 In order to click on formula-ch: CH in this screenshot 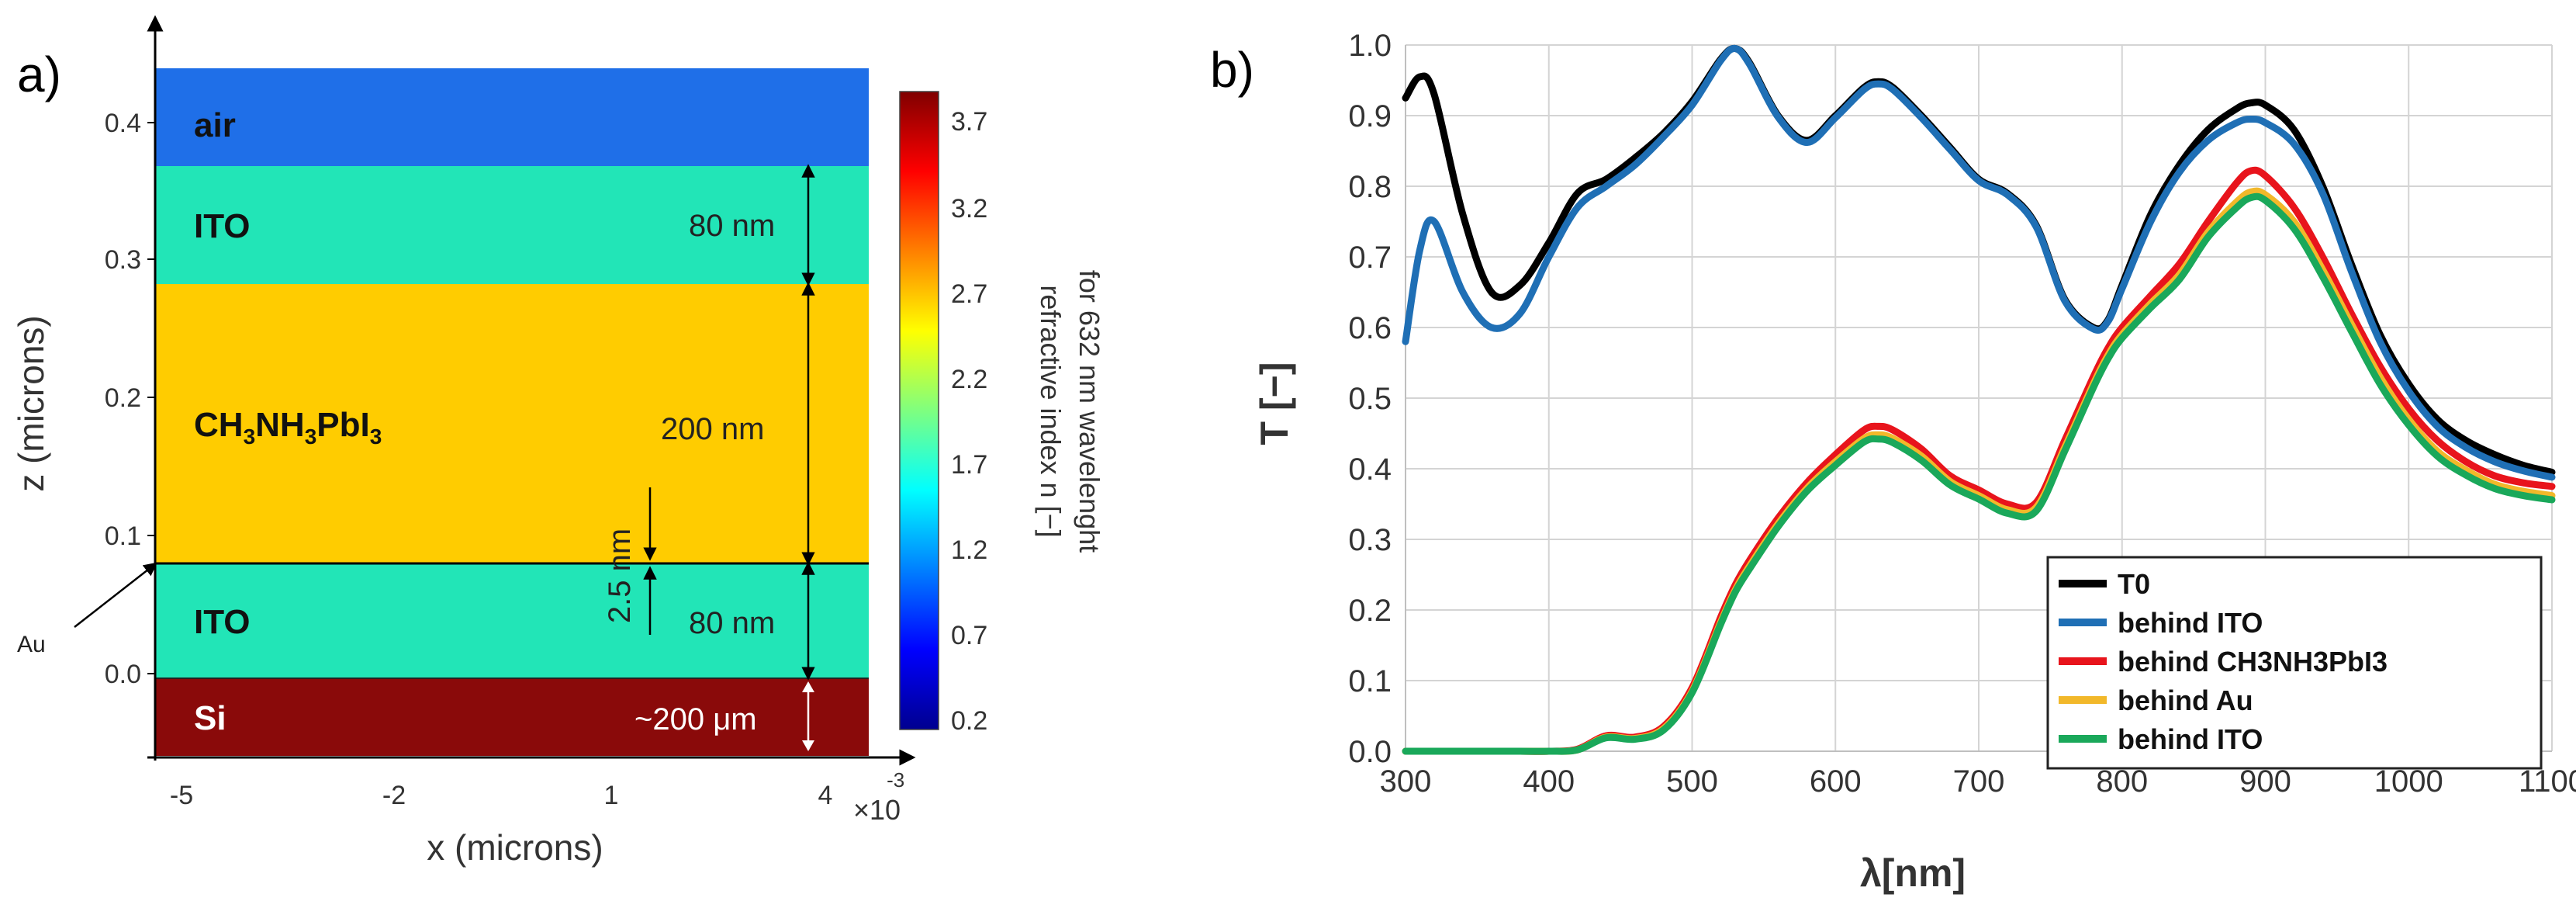, I will do `click(219, 425)`.